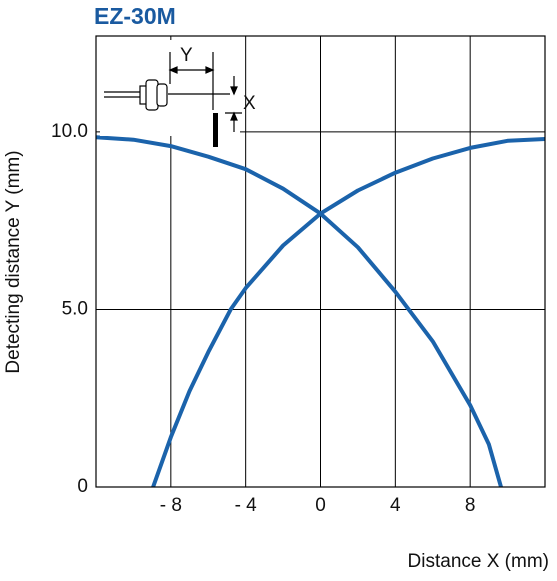 This screenshot has height=581, width=557. Describe the element at coordinates (171, 505) in the screenshot. I see `x-tick-label: - 8` at that location.